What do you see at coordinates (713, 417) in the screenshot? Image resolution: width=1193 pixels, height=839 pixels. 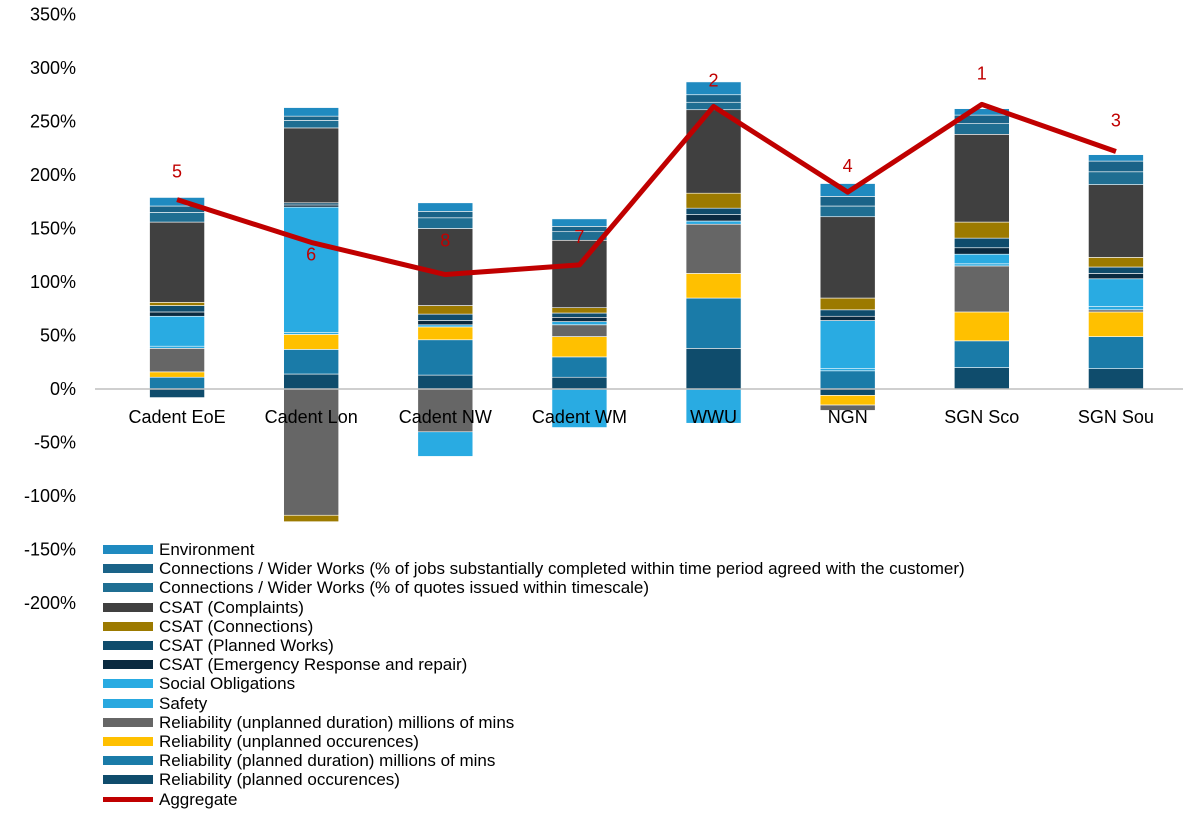 I see `x-tick-label: WWU` at bounding box center [713, 417].